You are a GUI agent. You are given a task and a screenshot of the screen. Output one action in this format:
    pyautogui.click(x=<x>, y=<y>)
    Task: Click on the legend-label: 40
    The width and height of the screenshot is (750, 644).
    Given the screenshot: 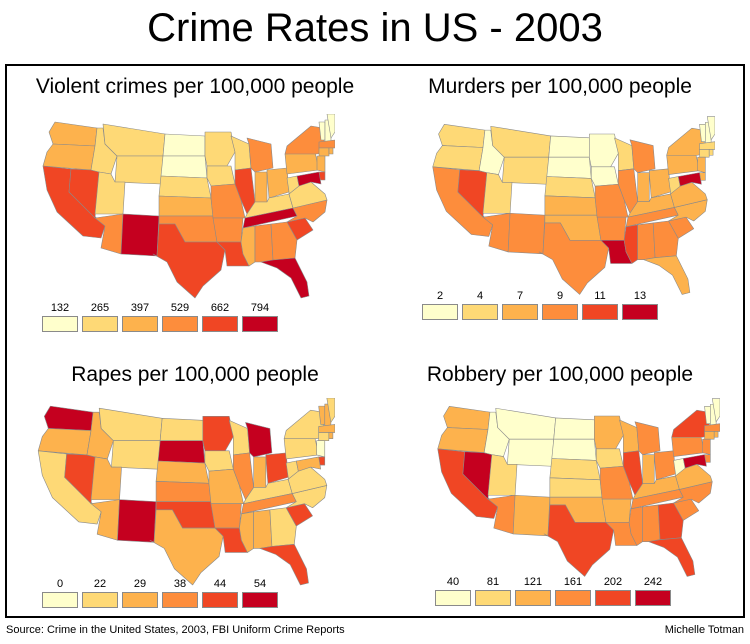 What is the action you would take?
    pyautogui.click(x=453, y=582)
    